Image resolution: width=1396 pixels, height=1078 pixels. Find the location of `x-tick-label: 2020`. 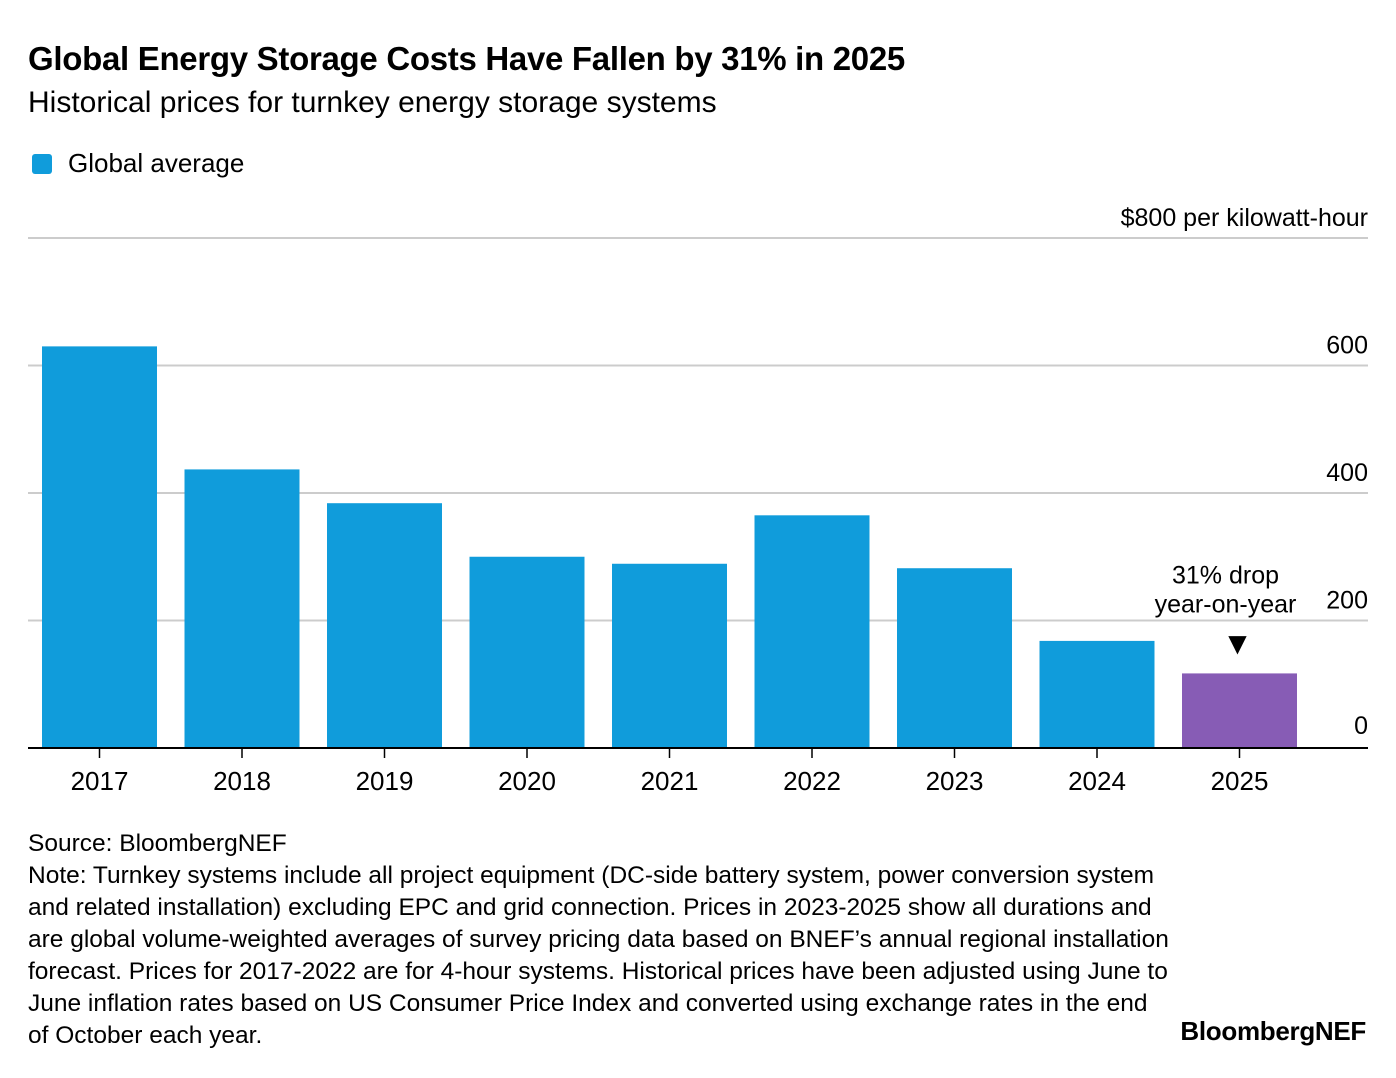

x-tick-label: 2020 is located at coordinates (527, 781).